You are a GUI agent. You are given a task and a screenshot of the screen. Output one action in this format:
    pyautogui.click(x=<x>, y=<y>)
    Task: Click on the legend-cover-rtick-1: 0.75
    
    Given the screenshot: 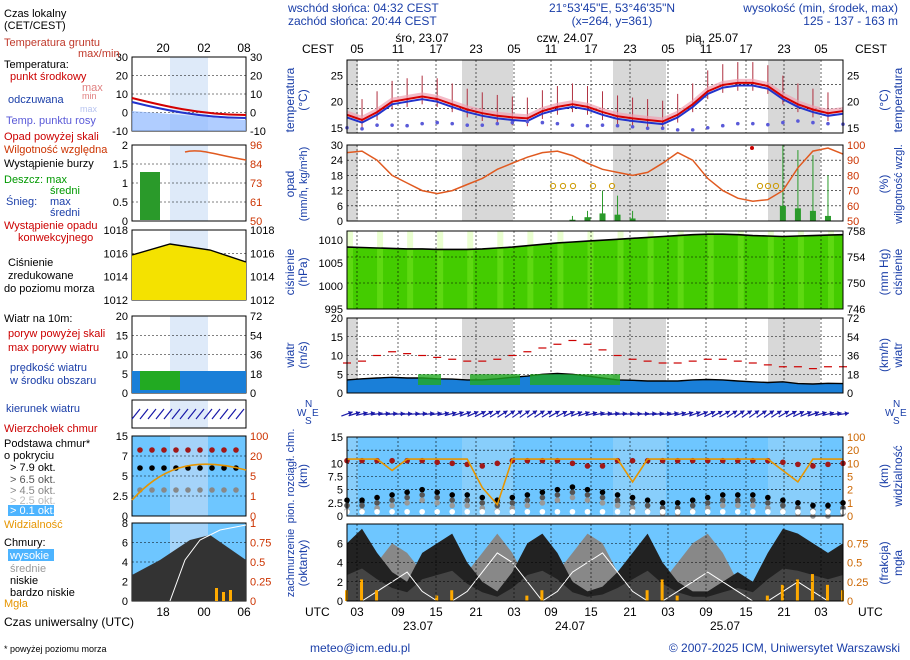 What is the action you would take?
    pyautogui.click(x=260, y=544)
    